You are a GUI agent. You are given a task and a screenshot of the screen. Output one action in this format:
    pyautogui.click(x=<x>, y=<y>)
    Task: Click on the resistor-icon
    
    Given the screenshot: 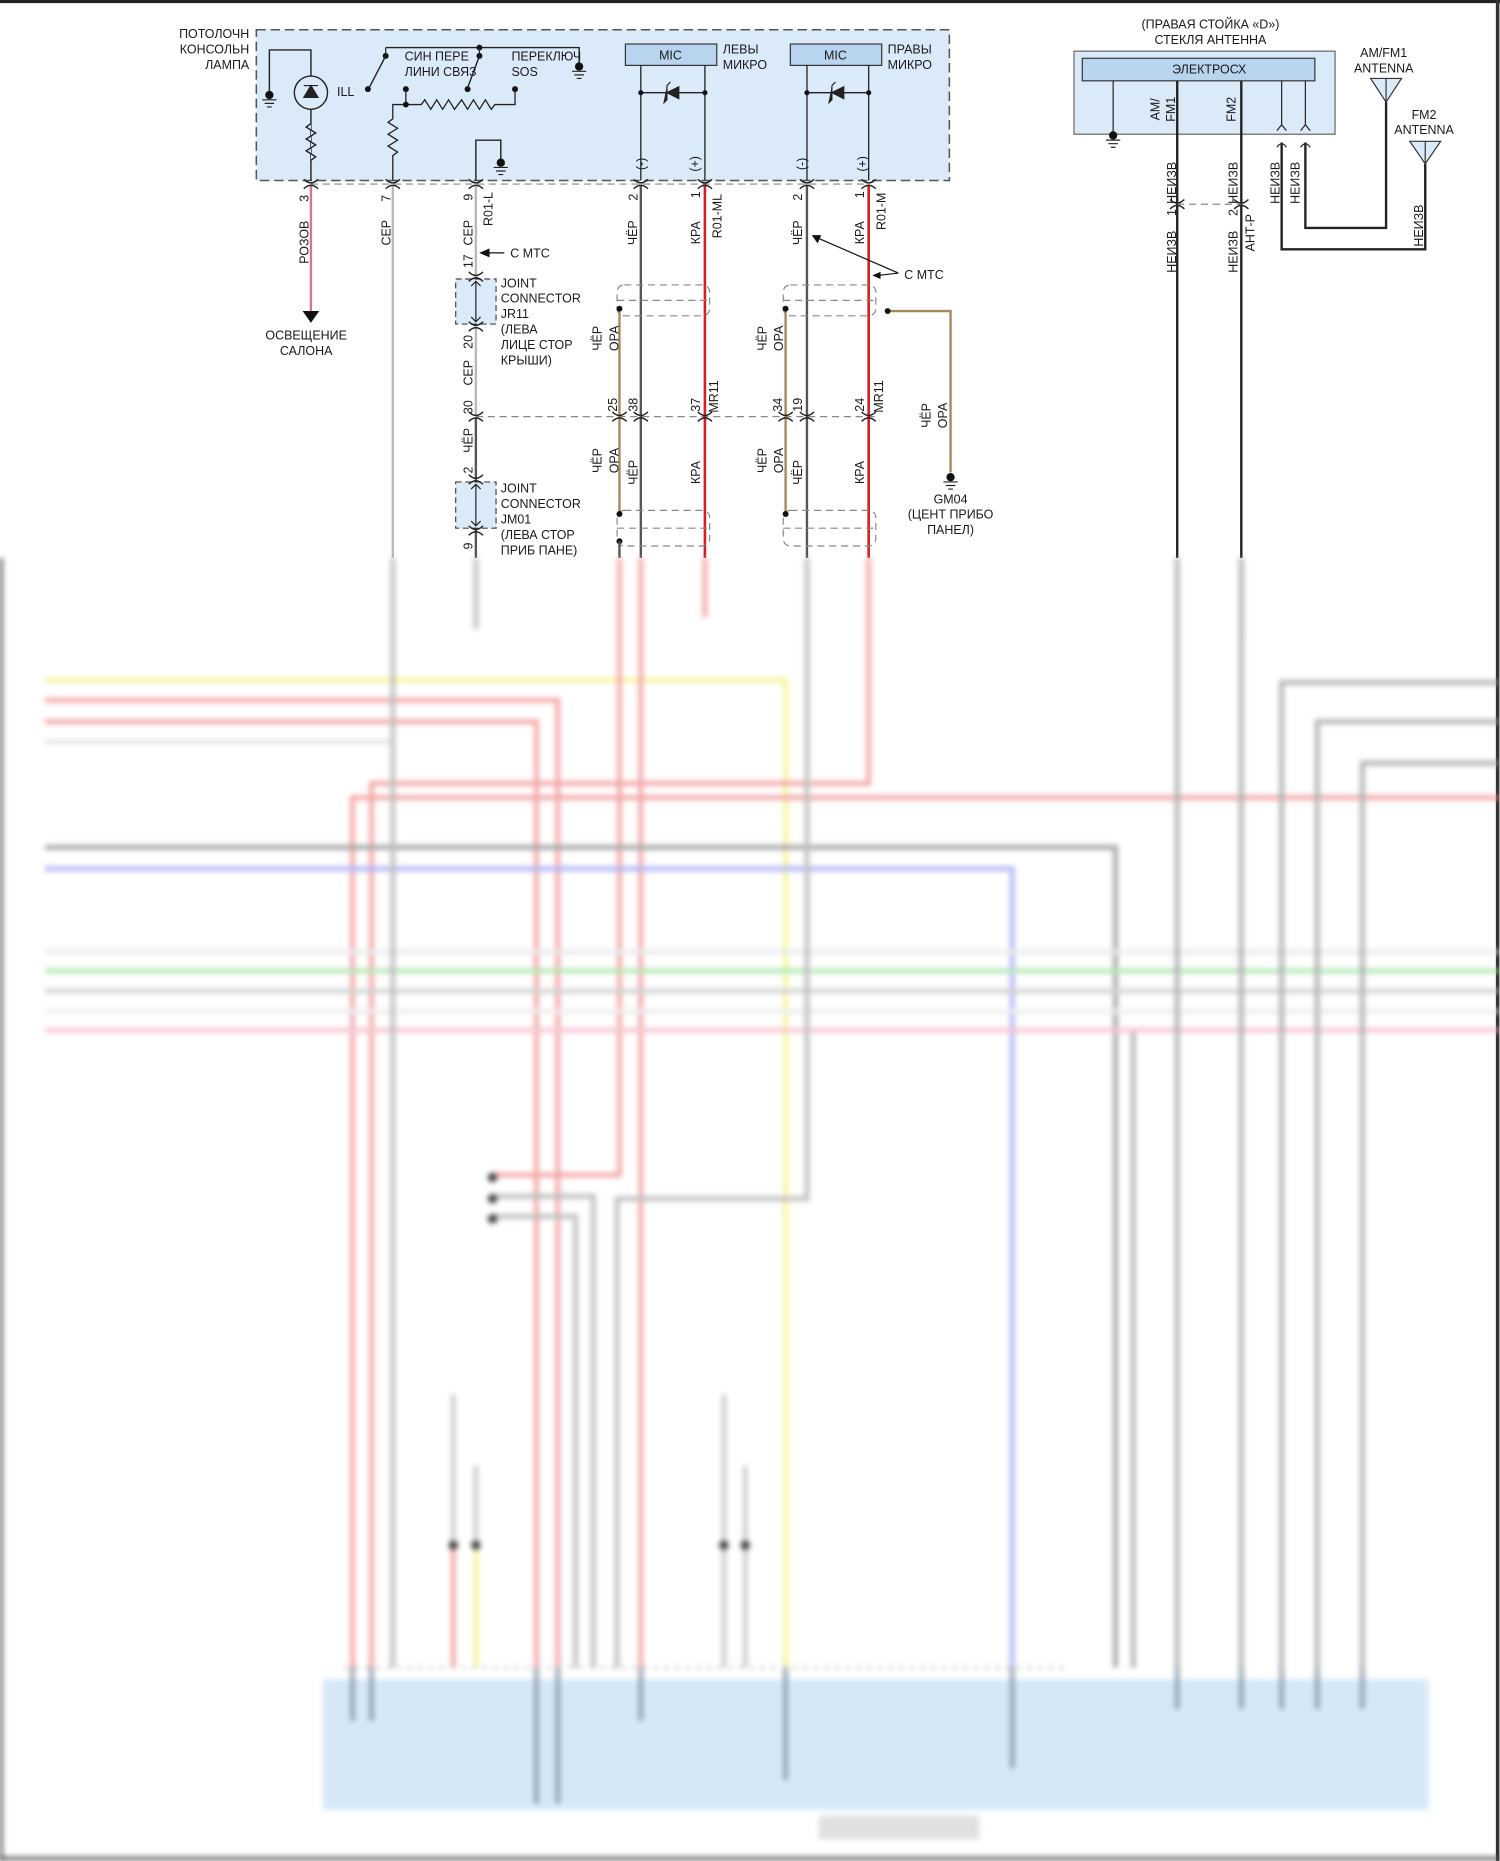 What is the action you would take?
    pyautogui.click(x=311, y=141)
    